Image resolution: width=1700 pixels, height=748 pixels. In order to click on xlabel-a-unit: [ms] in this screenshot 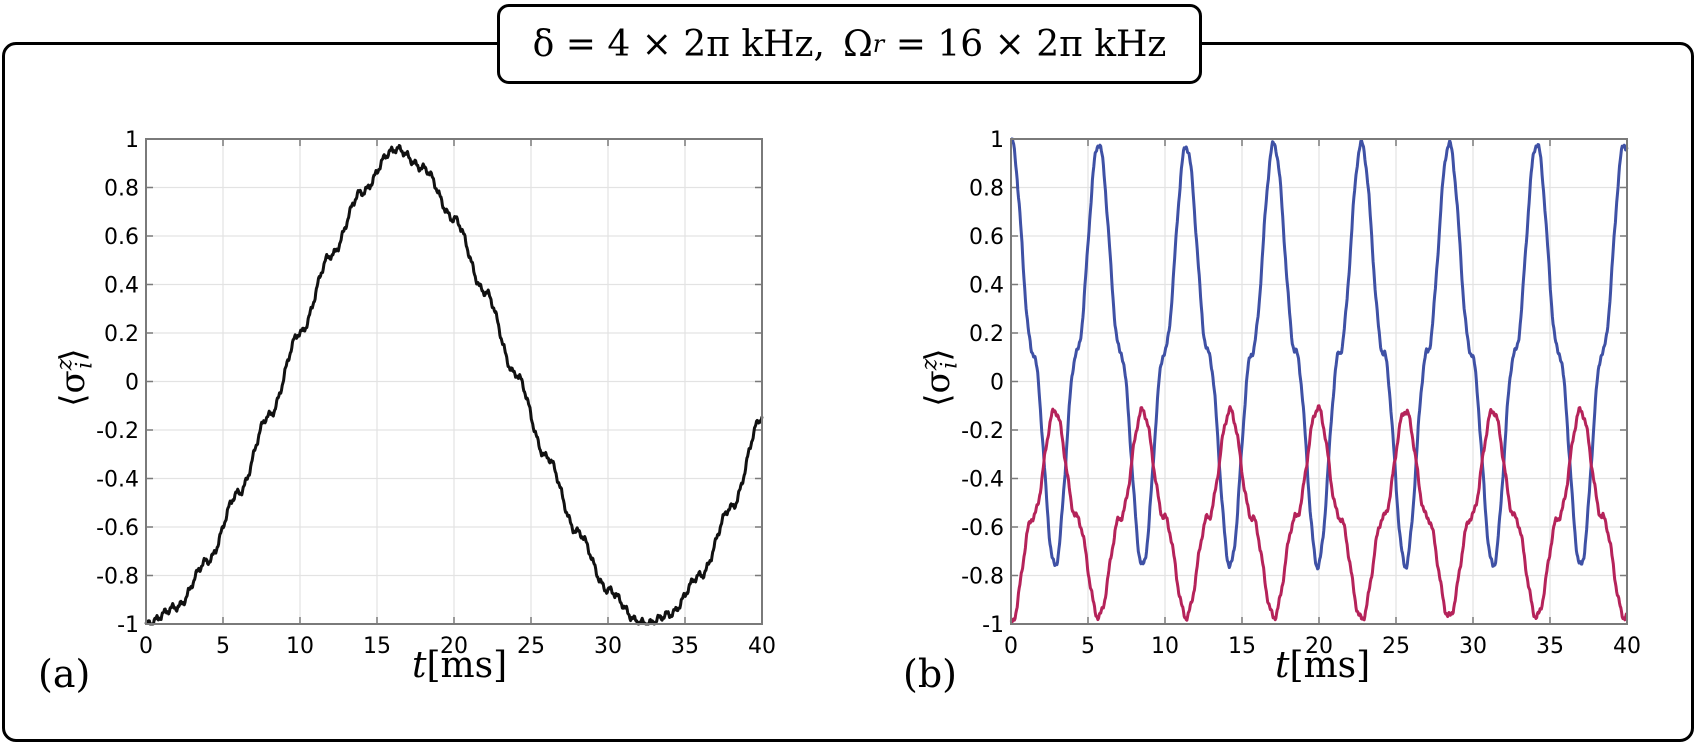, I will do `click(467, 665)`.